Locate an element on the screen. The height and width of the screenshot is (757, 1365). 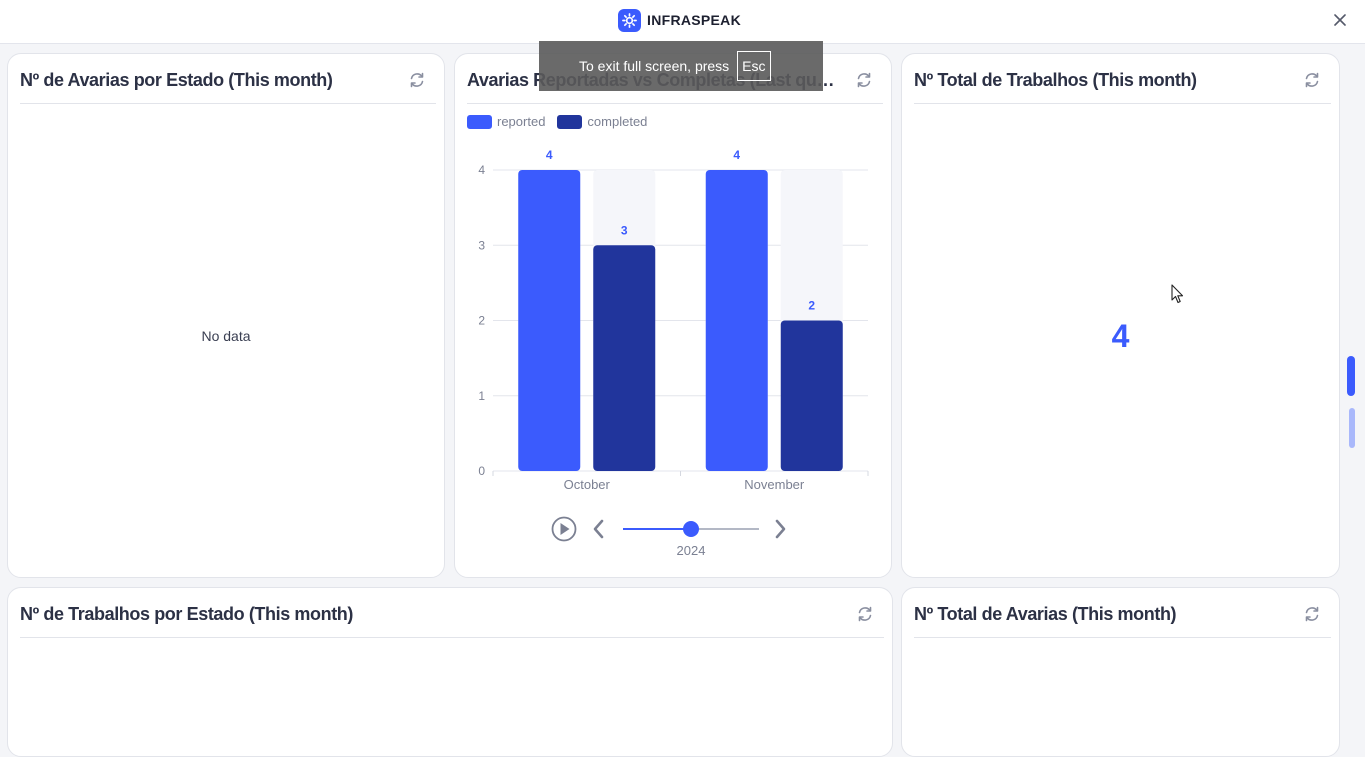
y-tick-label: 3 is located at coordinates (481, 245).